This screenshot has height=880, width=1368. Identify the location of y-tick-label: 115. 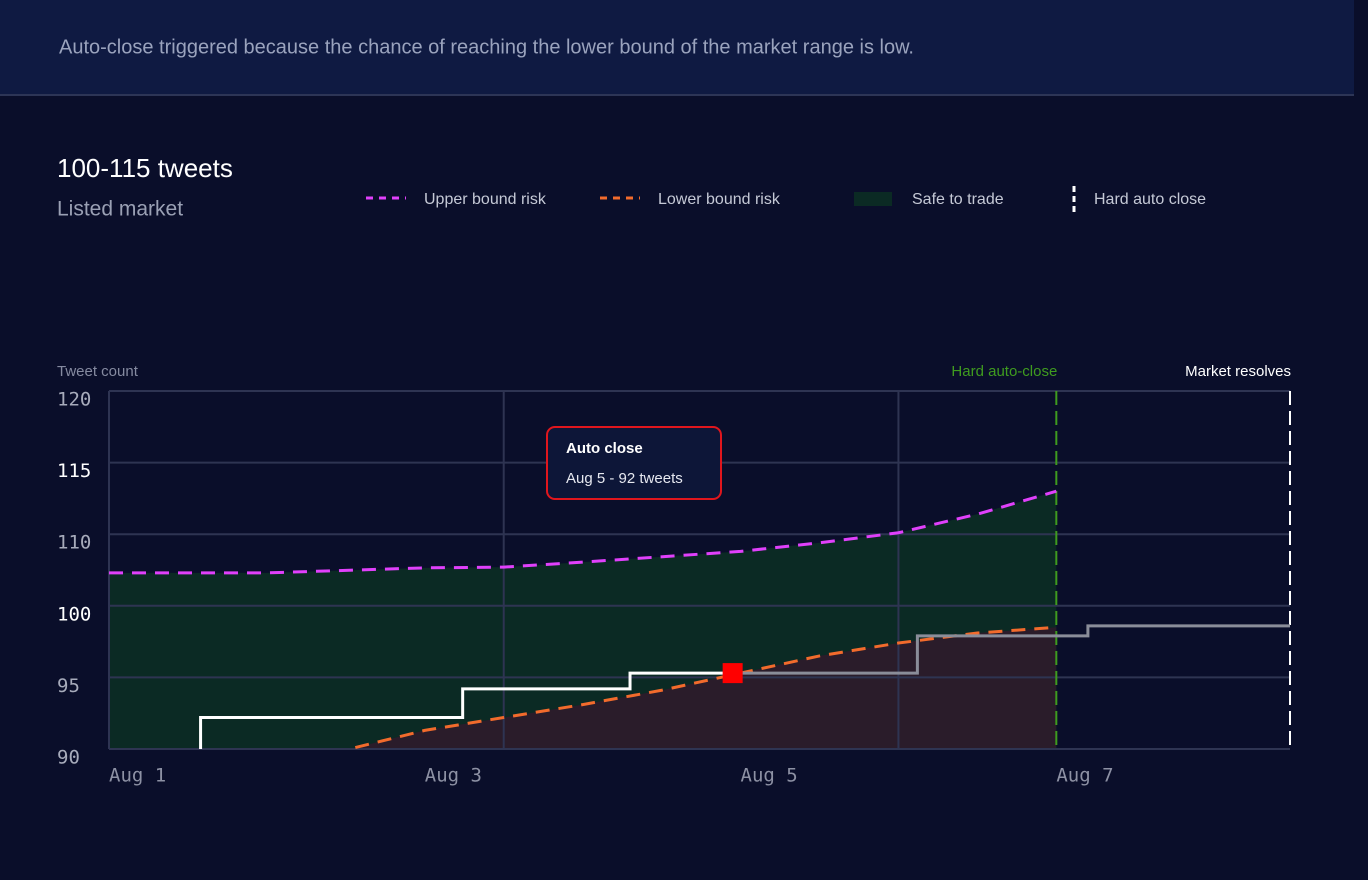
(74, 471).